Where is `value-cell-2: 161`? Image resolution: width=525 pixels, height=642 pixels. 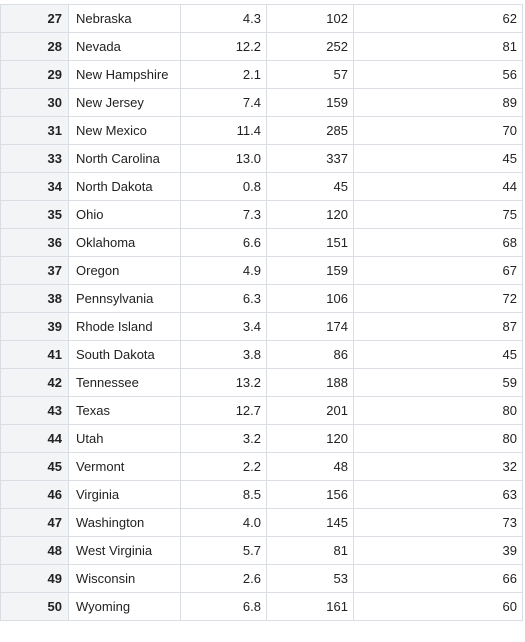
value-cell-2: 161 is located at coordinates (310, 606).